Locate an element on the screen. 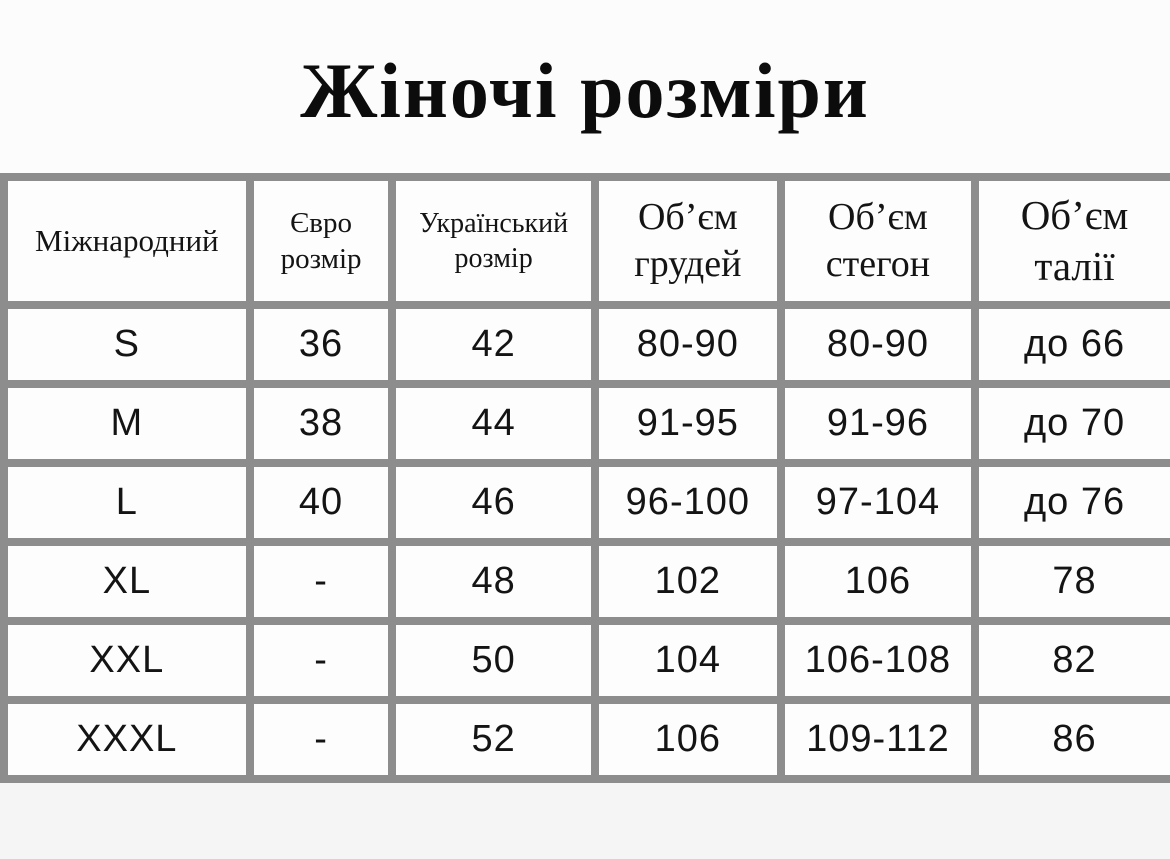 This screenshot has width=1170, height=859. table-cell: до 70 is located at coordinates (1074, 427).